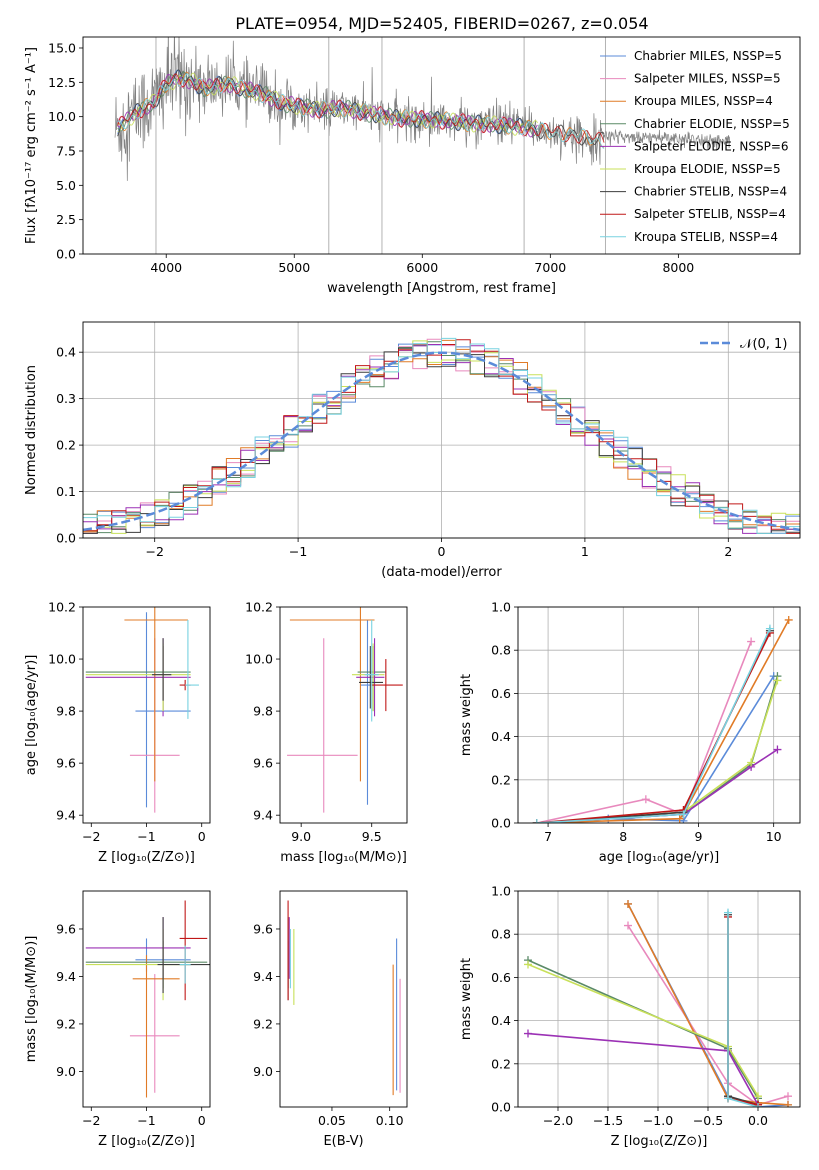 The height and width of the screenshot is (1170, 819). What do you see at coordinates (343, 857) in the screenshot?
I see `x-axis-label: mass [log₁₀(M/M⊙)]` at bounding box center [343, 857].